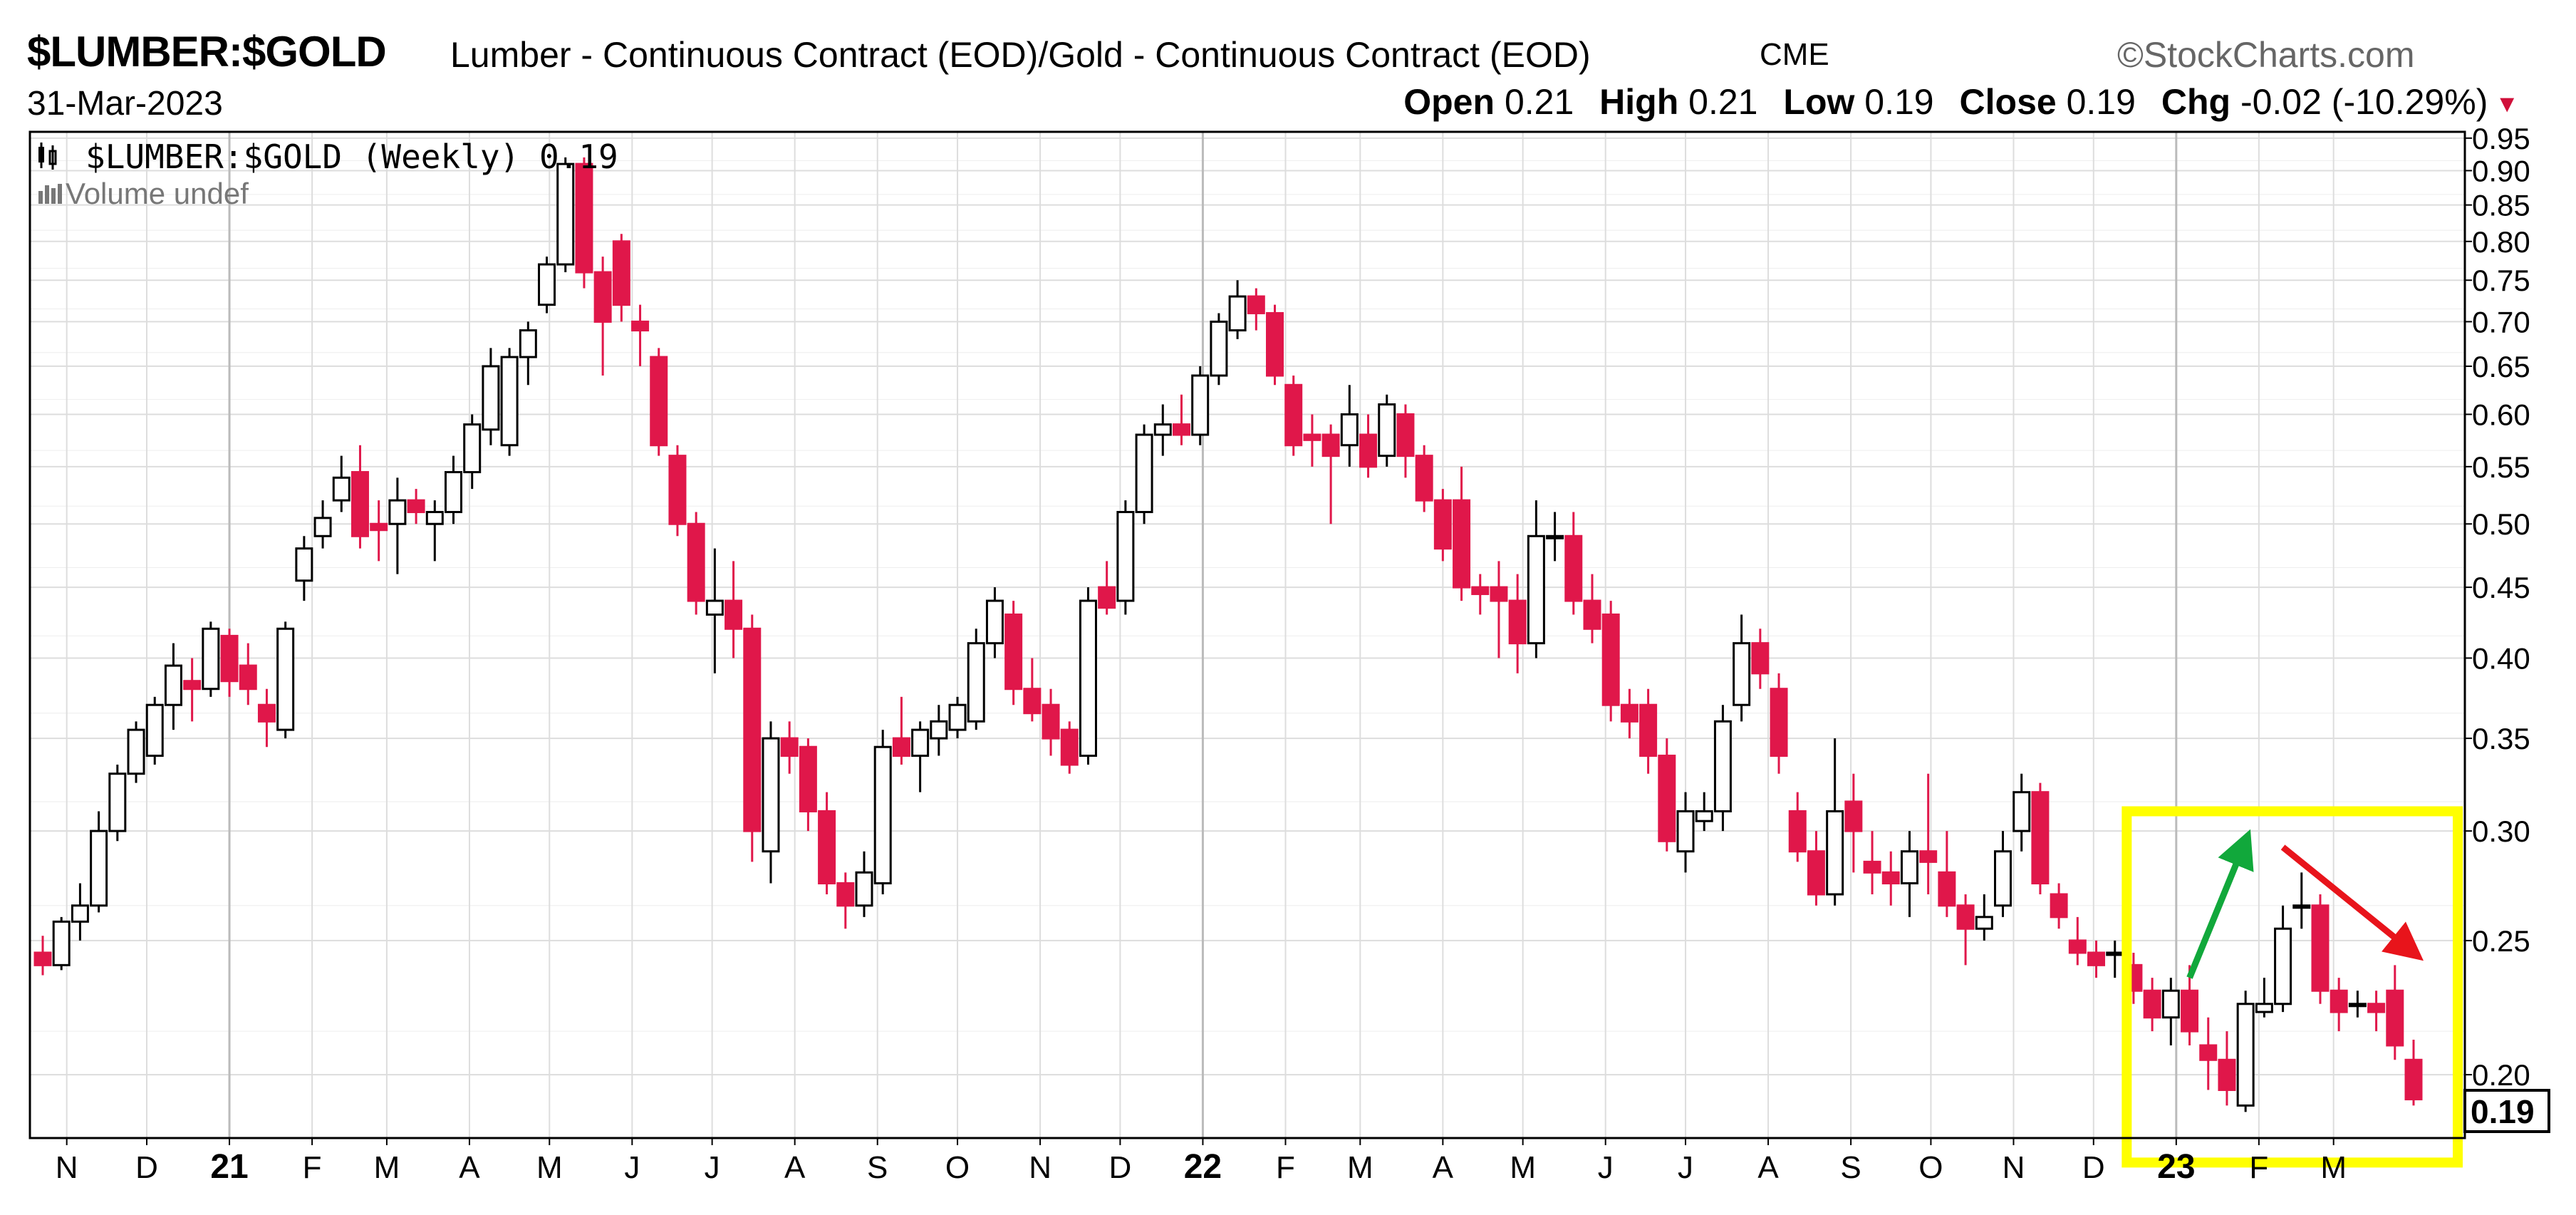 The image size is (2576, 1215). I want to click on close-label: Close, so click(2008, 102).